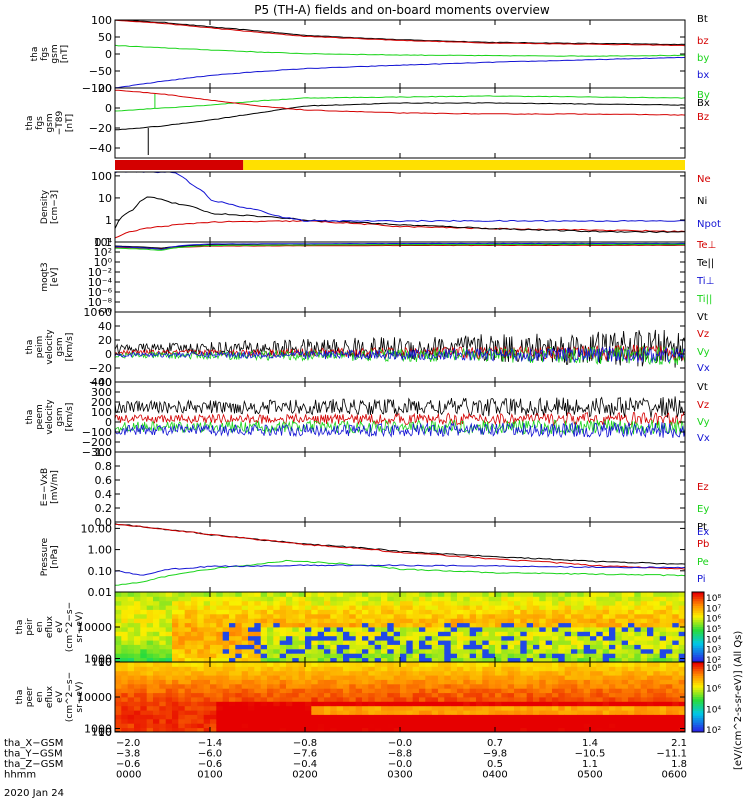 The width and height of the screenshot is (750, 800). Describe the element at coordinates (45, 206) in the screenshot. I see `y-axis-label: Density` at that location.